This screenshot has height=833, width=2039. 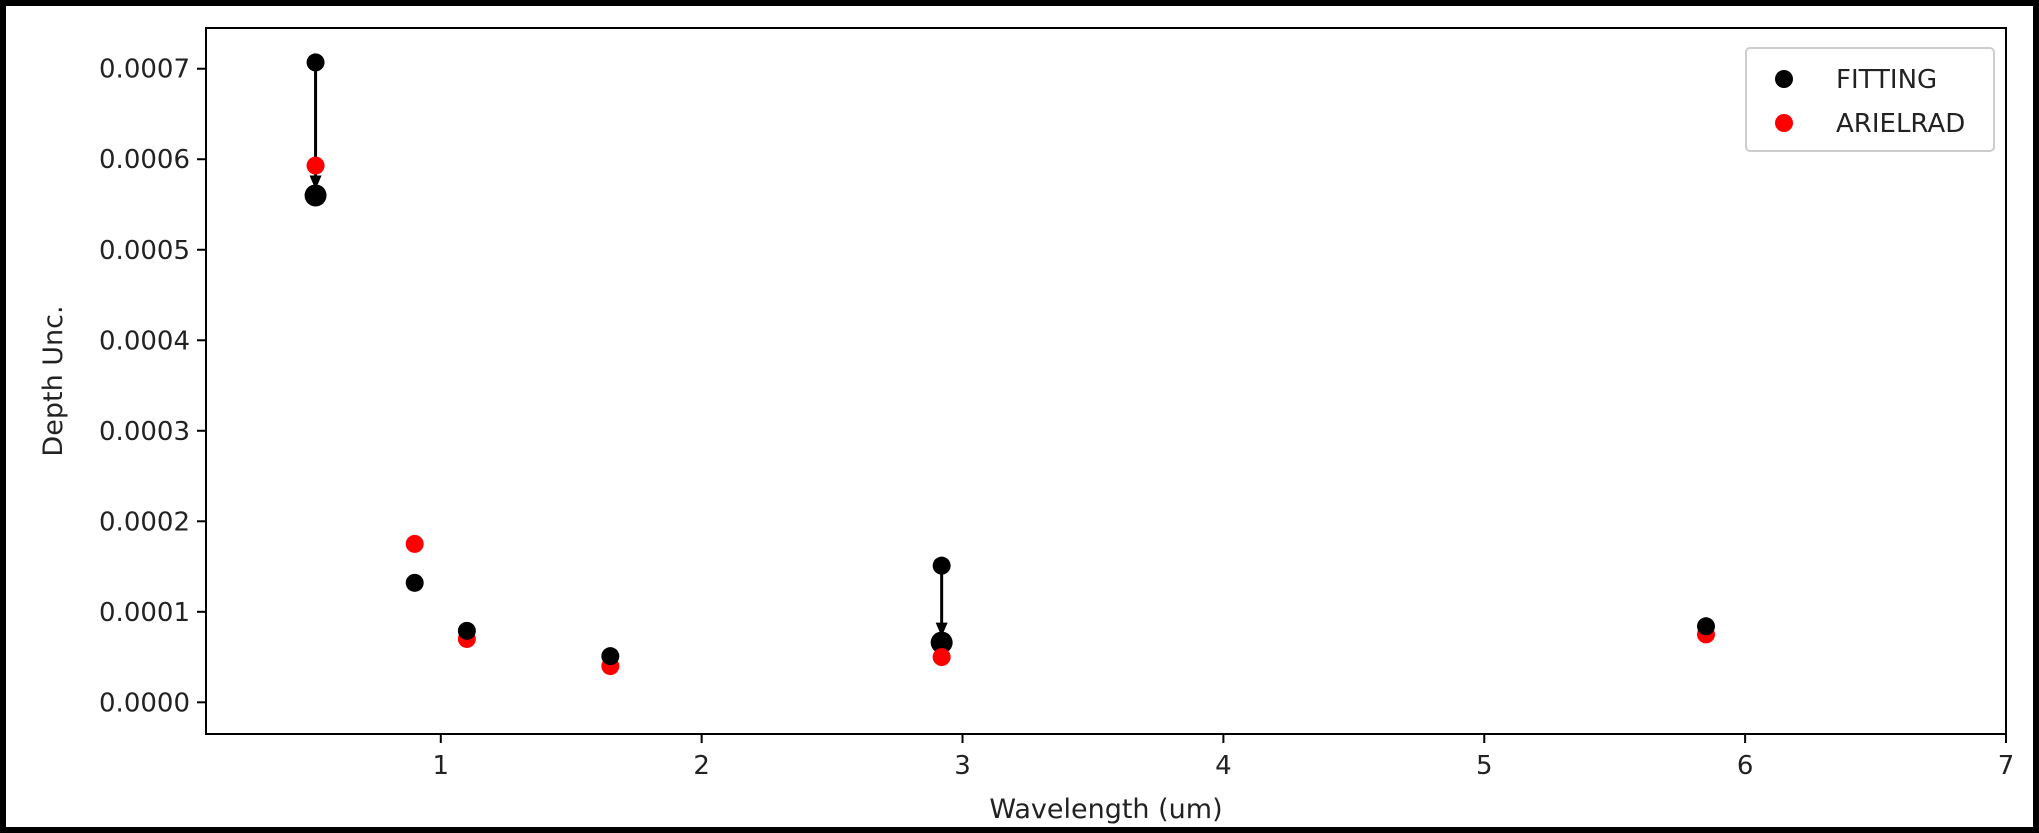 What do you see at coordinates (701, 766) in the screenshot?
I see `x-tick-label: 2` at bounding box center [701, 766].